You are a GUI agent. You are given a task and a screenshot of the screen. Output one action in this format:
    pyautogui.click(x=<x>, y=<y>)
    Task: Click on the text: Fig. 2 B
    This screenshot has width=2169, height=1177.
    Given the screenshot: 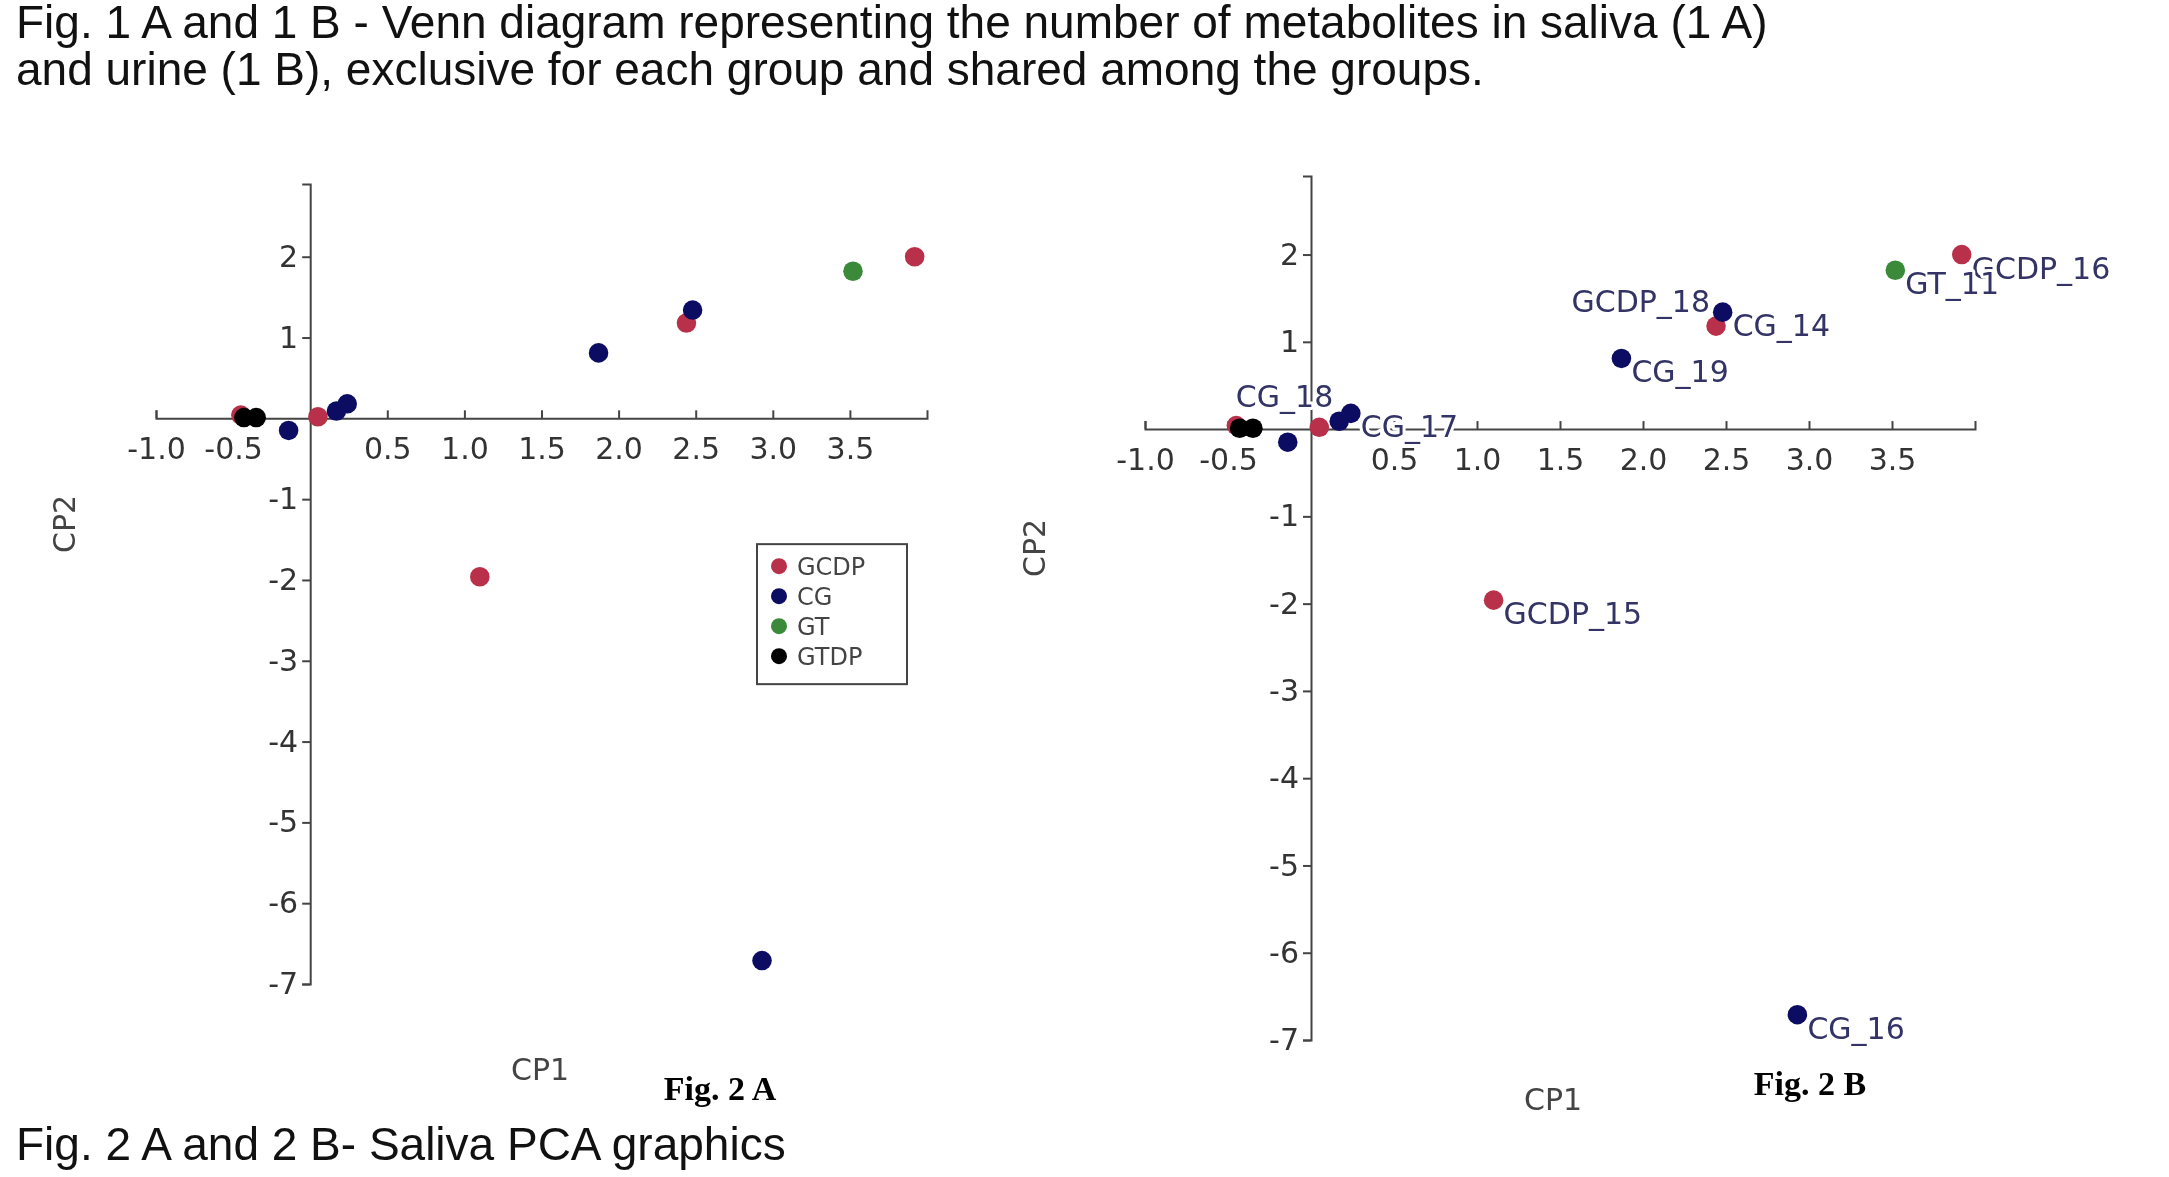 What is the action you would take?
    pyautogui.click(x=1810, y=1083)
    